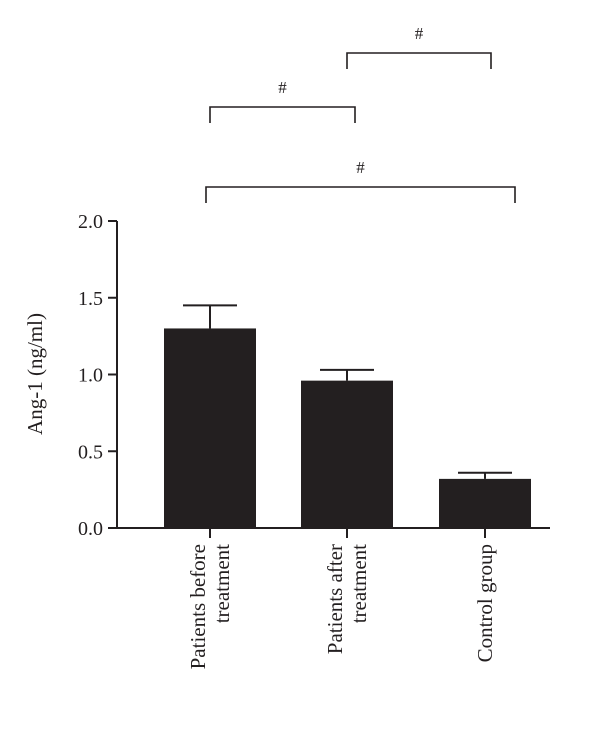 Image resolution: width=600 pixels, height=734 pixels. What do you see at coordinates (360, 113) in the screenshot?
I see `significance-brackets: # # #` at bounding box center [360, 113].